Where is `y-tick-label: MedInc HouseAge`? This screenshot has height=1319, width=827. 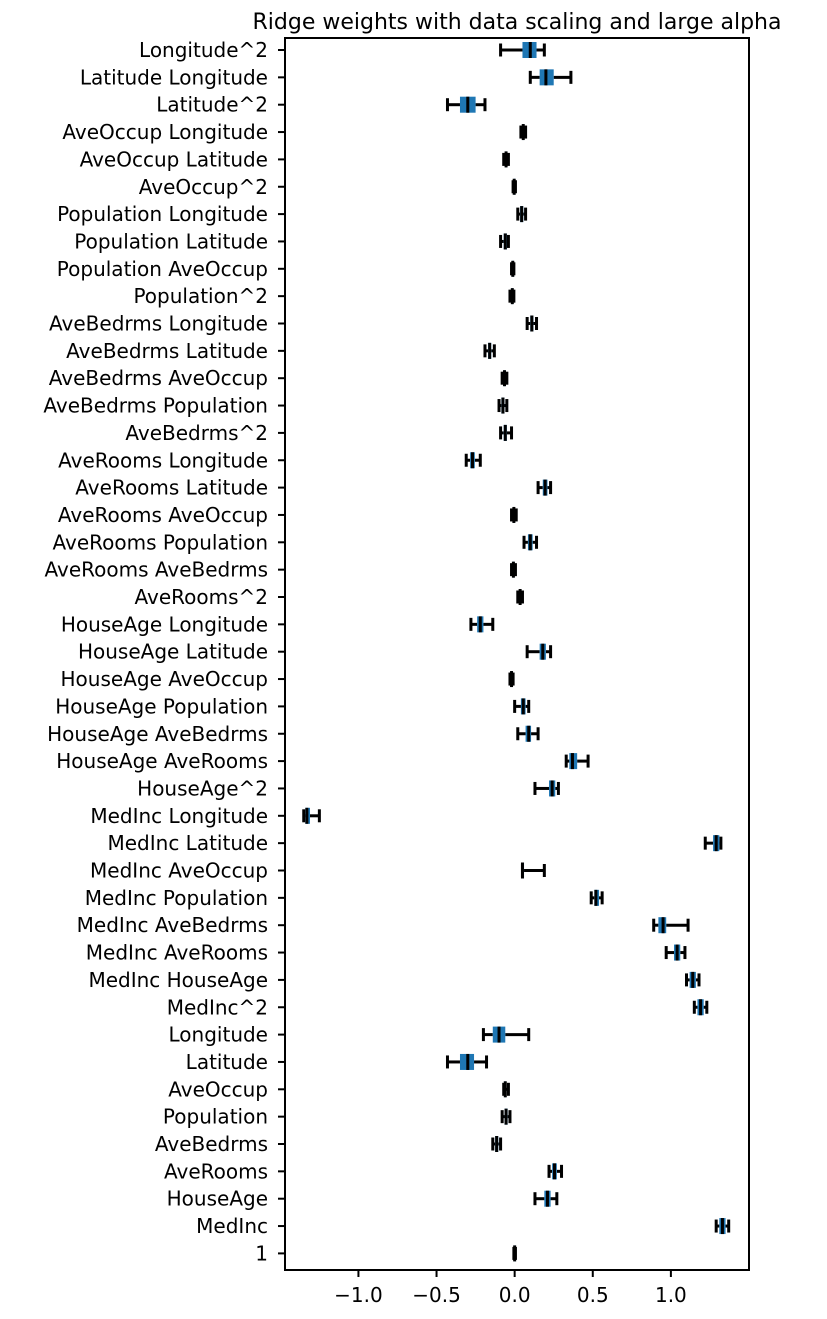 y-tick-label: MedInc HouseAge is located at coordinates (178, 980).